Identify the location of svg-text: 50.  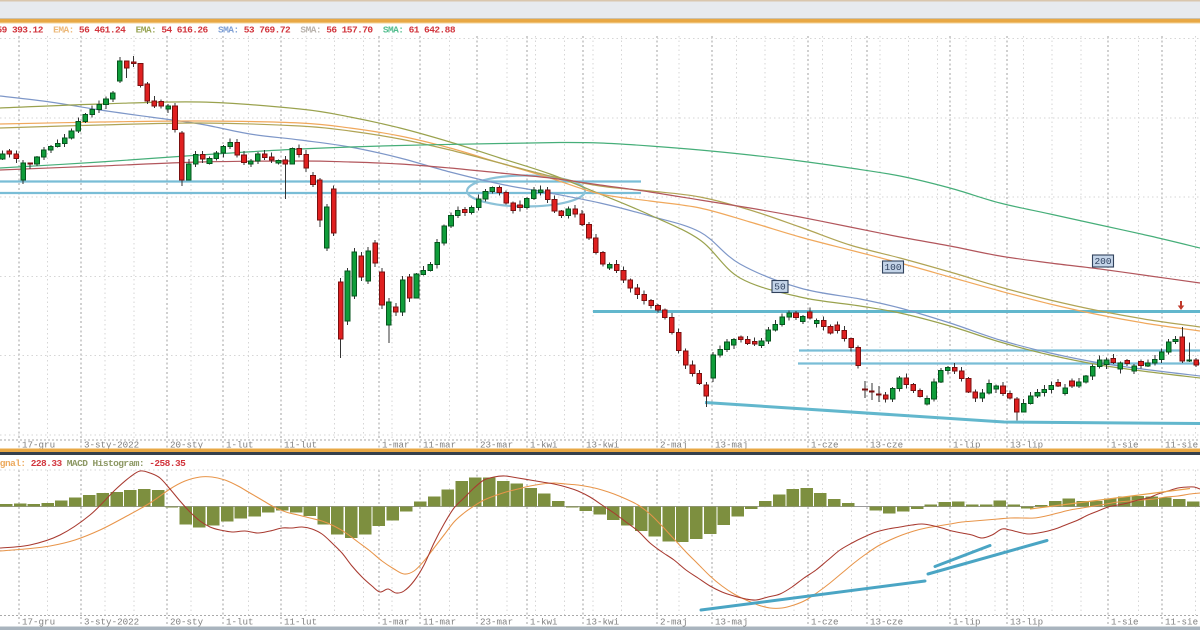
(780, 287).